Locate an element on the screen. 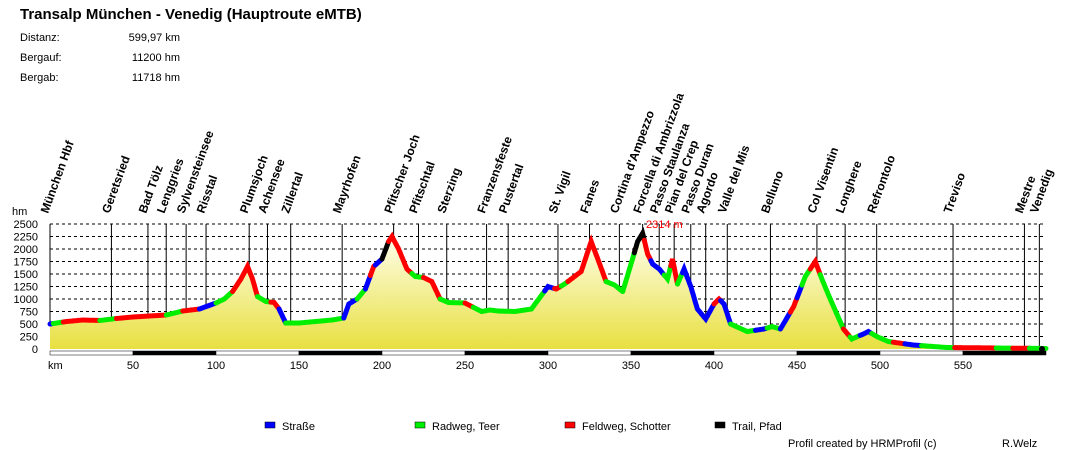 Image resolution: width=1090 pixels, height=450 pixels. y-tick-label: 2500 is located at coordinates (26, 225).